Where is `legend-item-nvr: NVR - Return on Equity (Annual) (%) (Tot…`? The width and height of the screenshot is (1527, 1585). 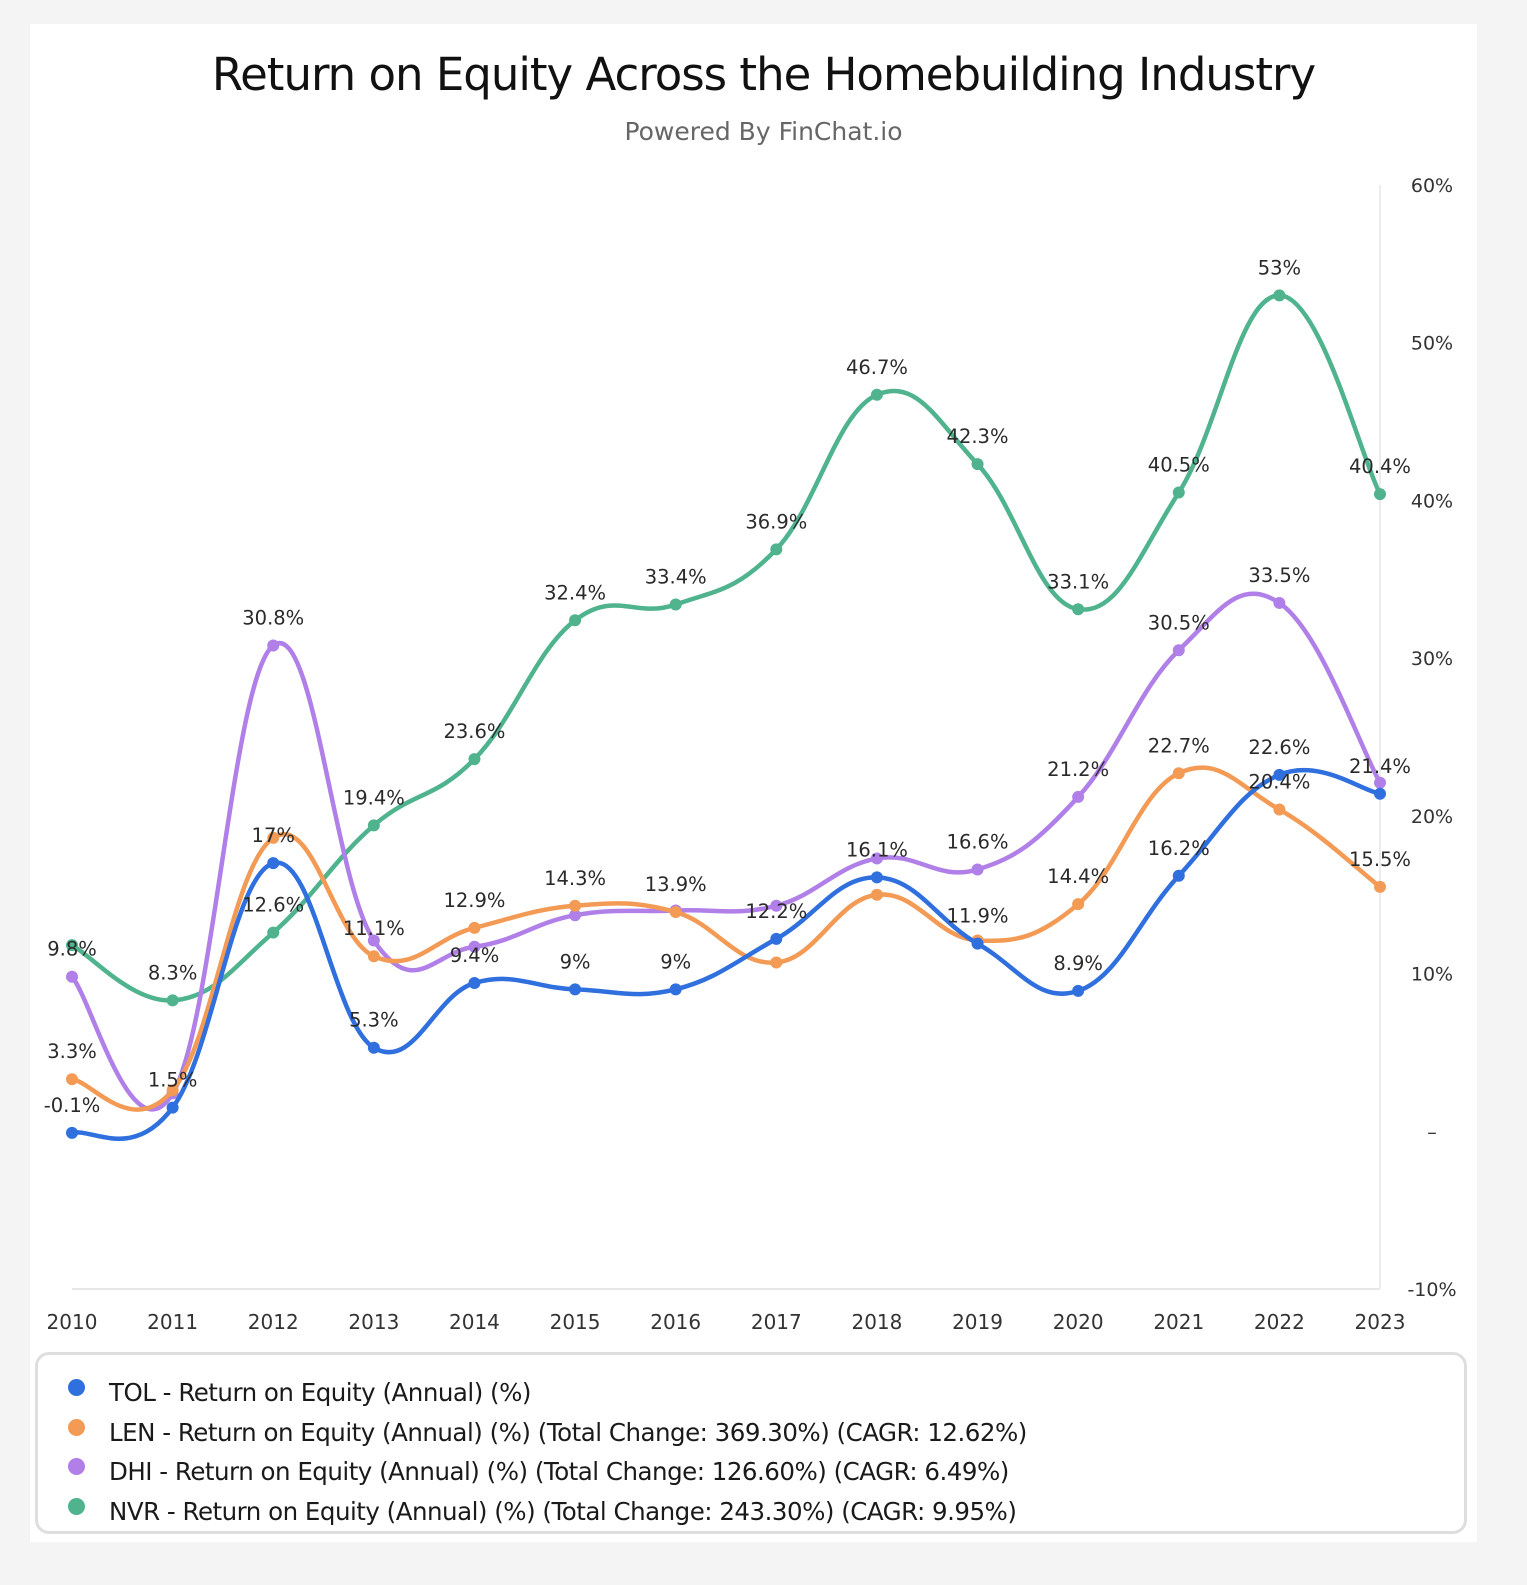 legend-item-nvr: NVR - Return on Equity (Annual) (%) (Tot… is located at coordinates (766, 1512).